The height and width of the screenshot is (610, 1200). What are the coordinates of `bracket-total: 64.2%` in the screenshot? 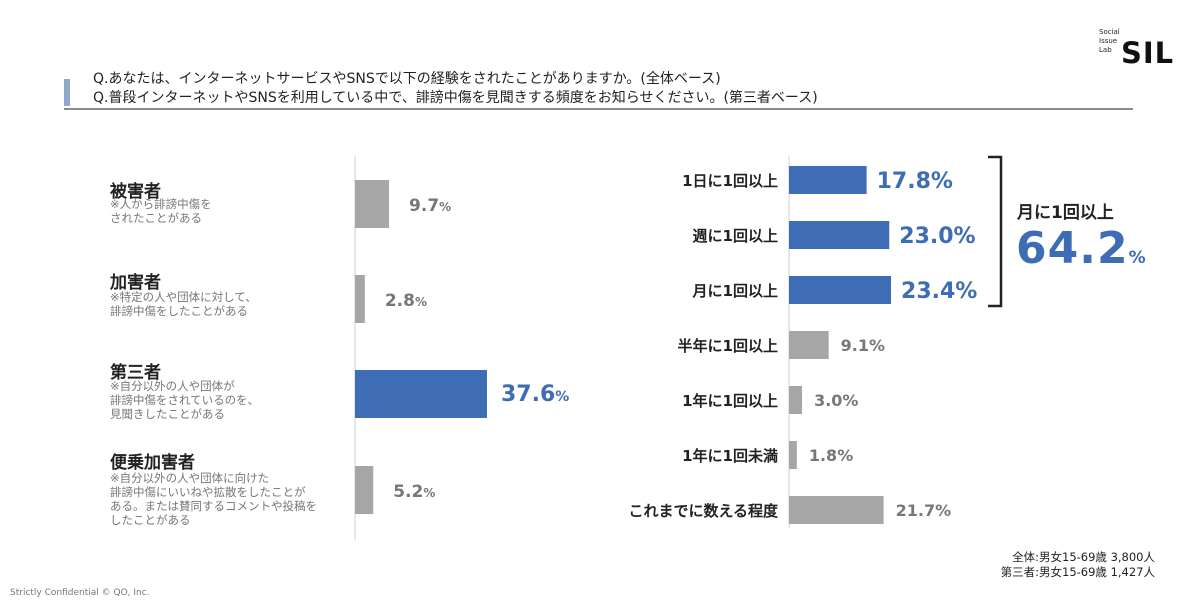 It's located at (1081, 248).